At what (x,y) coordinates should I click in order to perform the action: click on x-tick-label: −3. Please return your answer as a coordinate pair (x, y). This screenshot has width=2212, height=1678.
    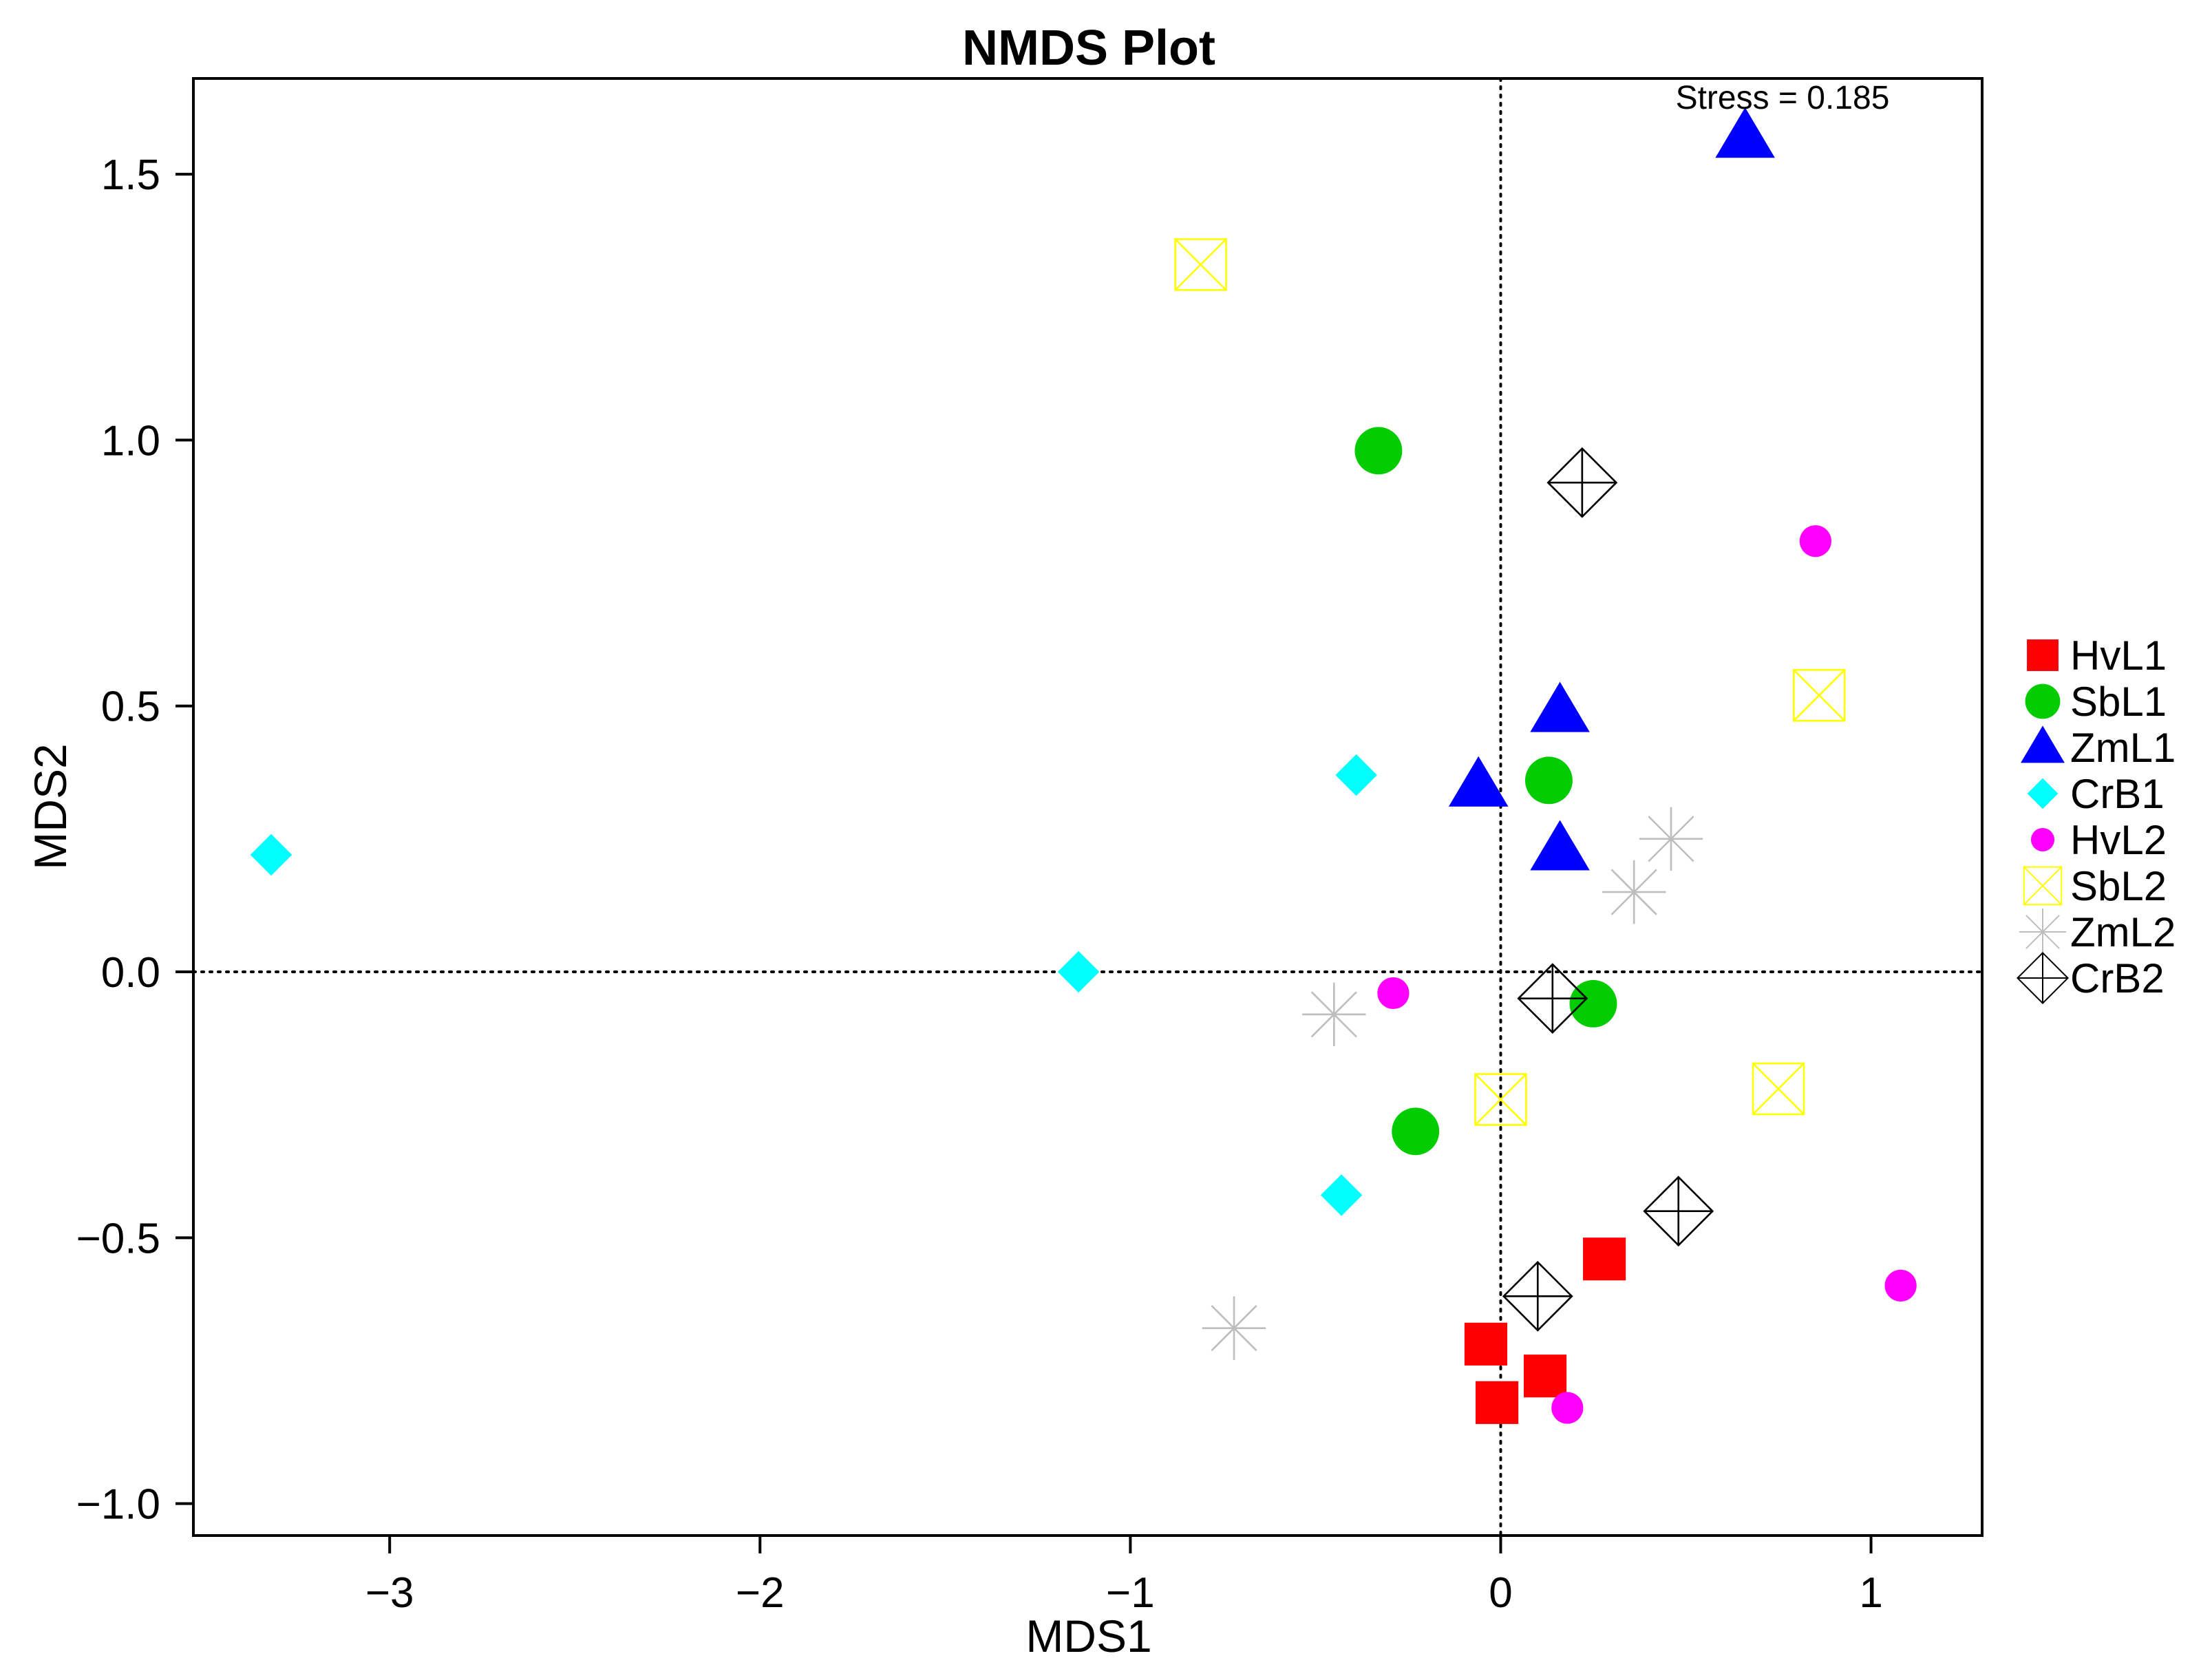
    Looking at the image, I should click on (389, 1593).